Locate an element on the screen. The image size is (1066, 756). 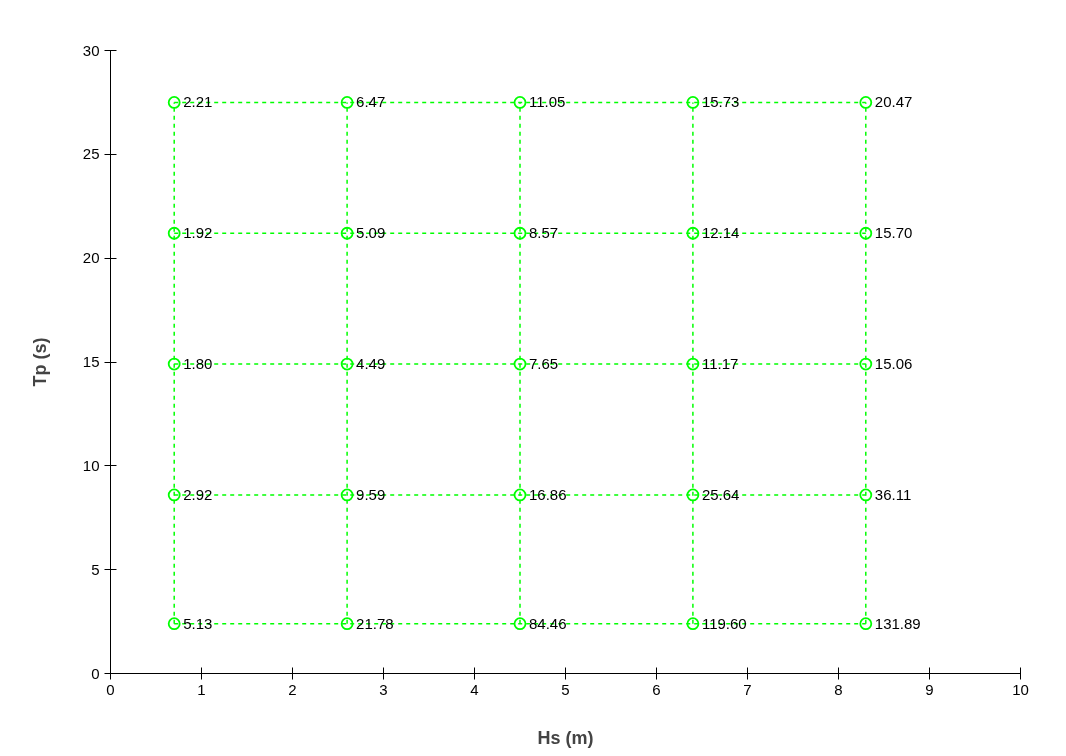
annotation: 8.57 is located at coordinates (544, 233).